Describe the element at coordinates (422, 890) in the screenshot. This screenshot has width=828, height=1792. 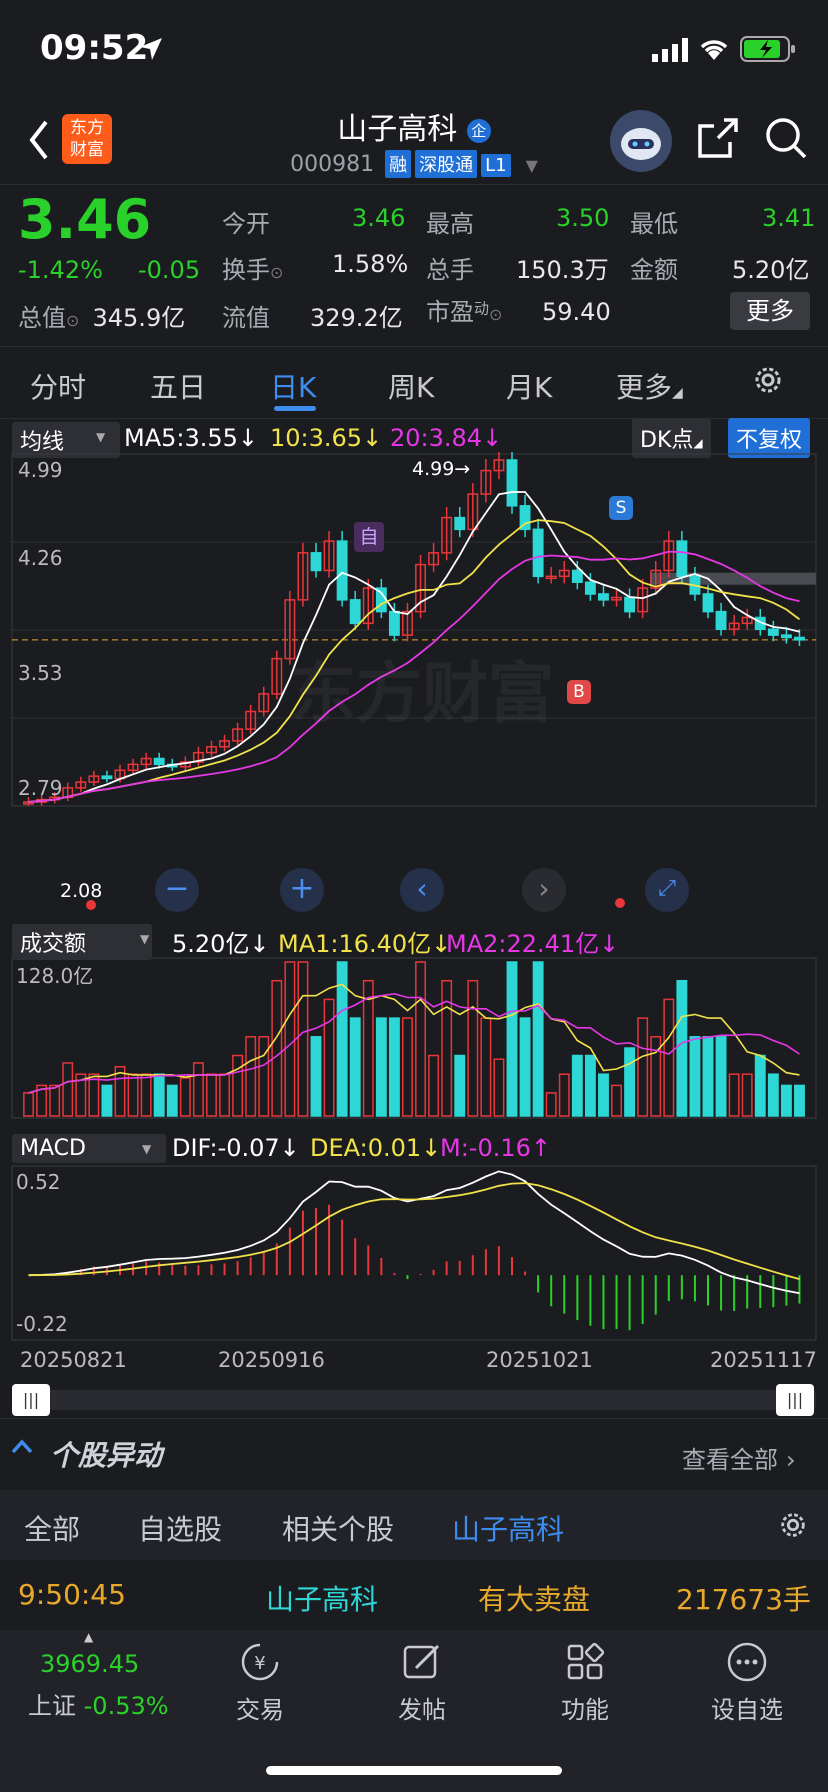
I see `scroll-left-button: ‹` at that location.